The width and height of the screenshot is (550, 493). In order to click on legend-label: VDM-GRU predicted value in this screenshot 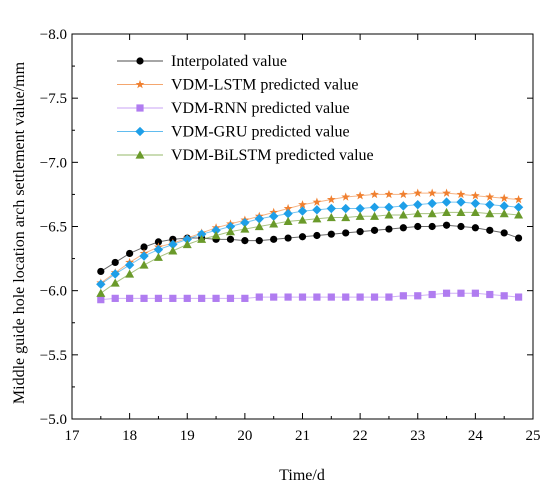, I will do `click(260, 132)`.